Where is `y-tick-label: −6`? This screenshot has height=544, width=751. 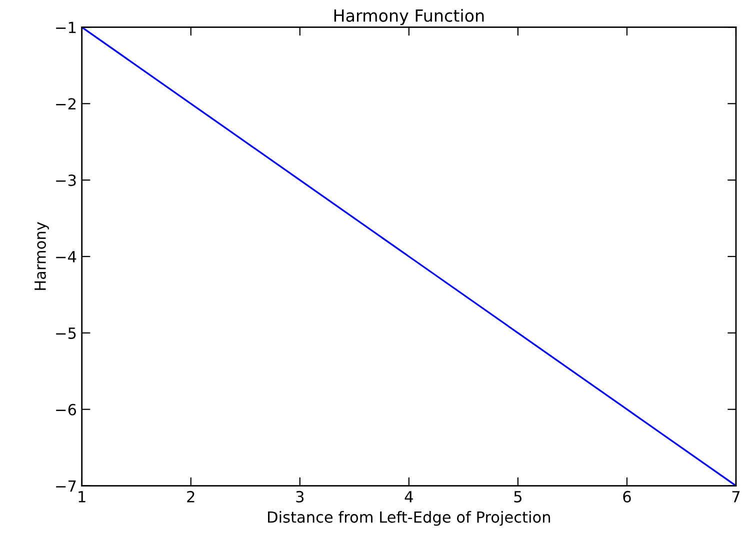
y-tick-label: −6 is located at coordinates (66, 410).